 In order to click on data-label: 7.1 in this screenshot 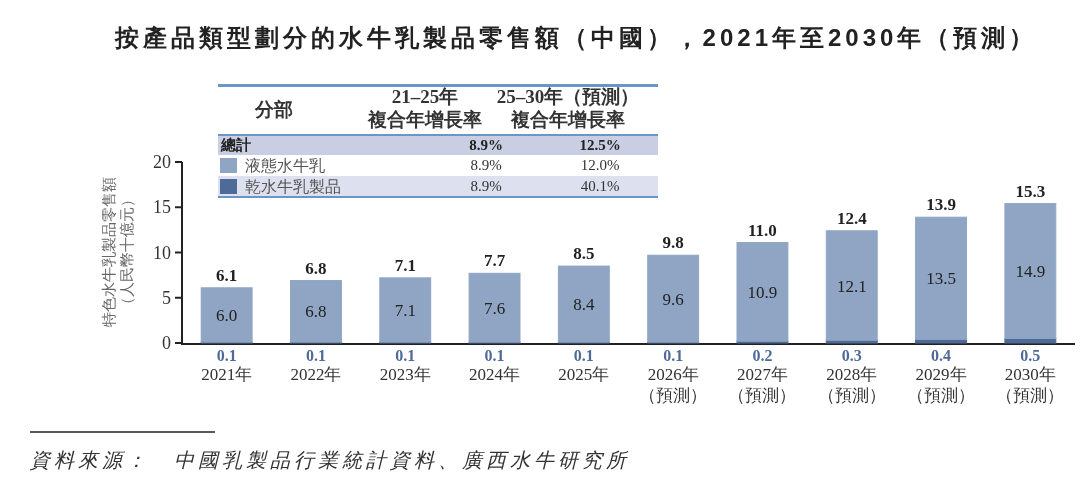, I will do `click(405, 310)`.